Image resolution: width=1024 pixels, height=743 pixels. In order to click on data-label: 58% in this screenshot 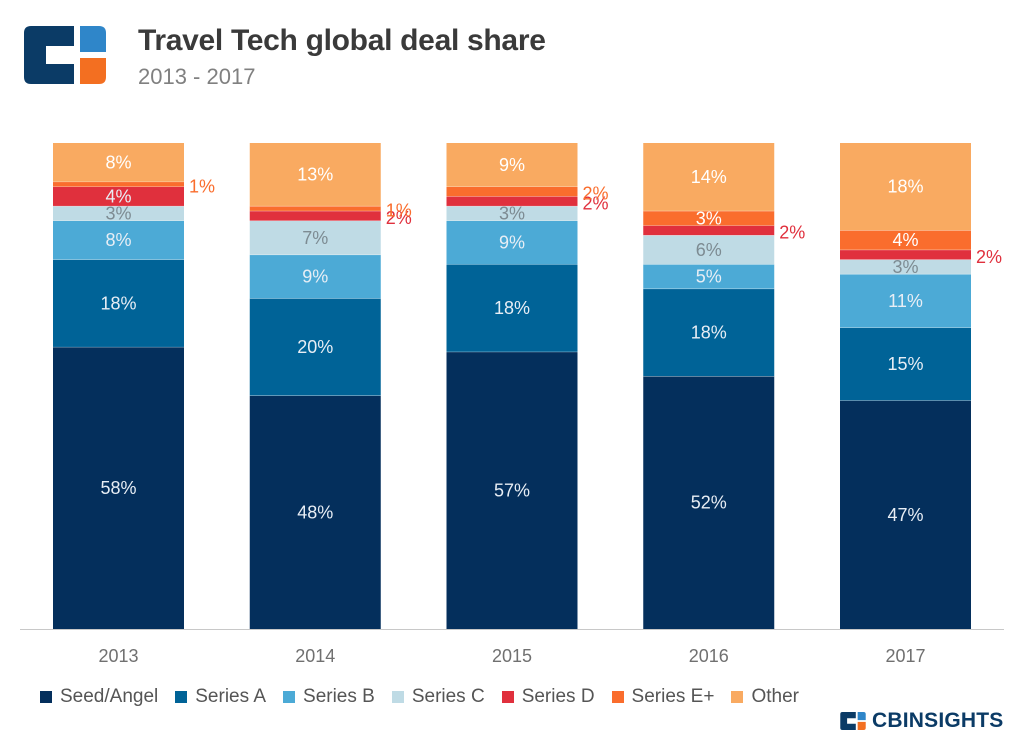, I will do `click(118, 488)`.